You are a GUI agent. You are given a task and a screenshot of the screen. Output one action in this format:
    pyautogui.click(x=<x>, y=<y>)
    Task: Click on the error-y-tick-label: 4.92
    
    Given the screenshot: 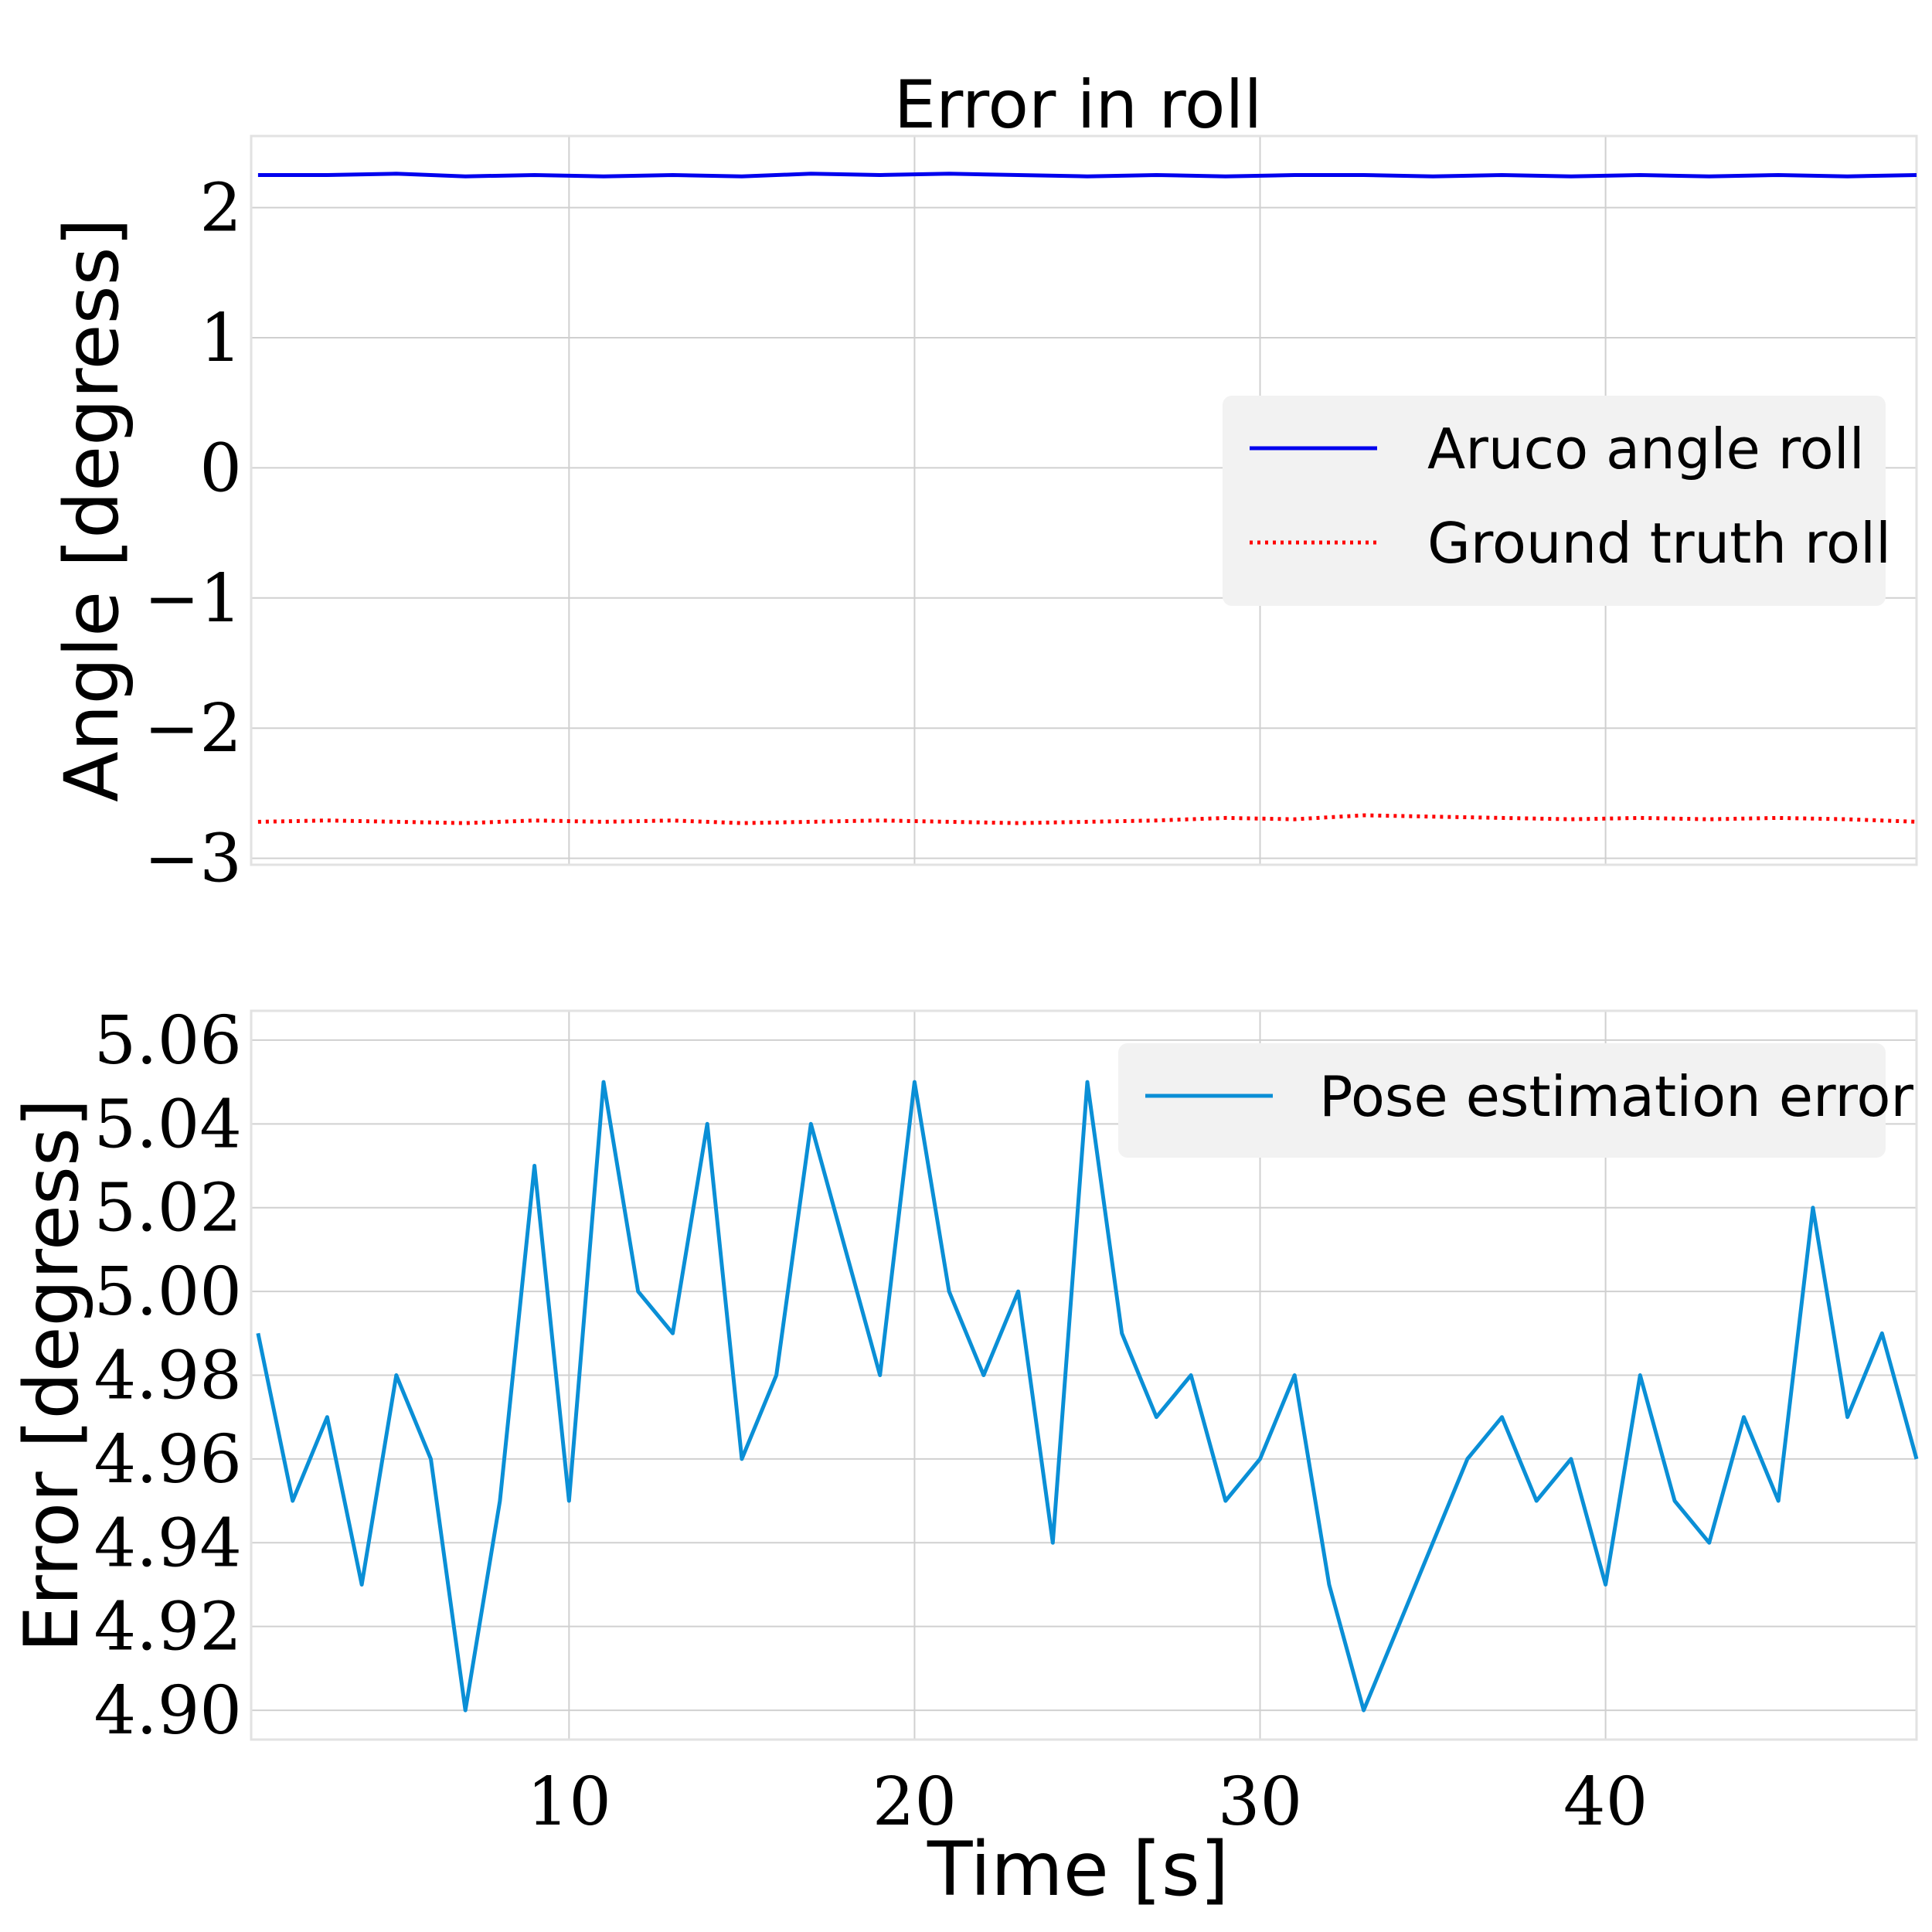 What is the action you would take?
    pyautogui.click(x=168, y=1628)
    